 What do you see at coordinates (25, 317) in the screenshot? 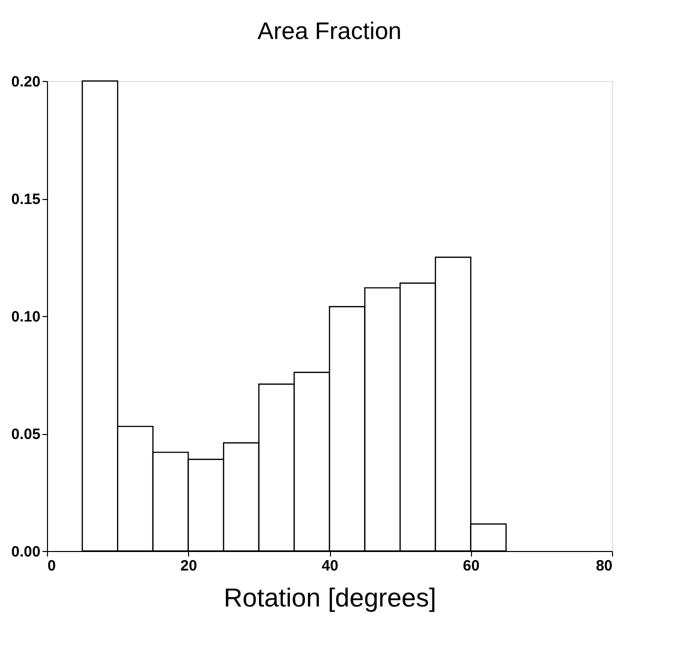
I see `y-tick-label: 0.10` at bounding box center [25, 317].